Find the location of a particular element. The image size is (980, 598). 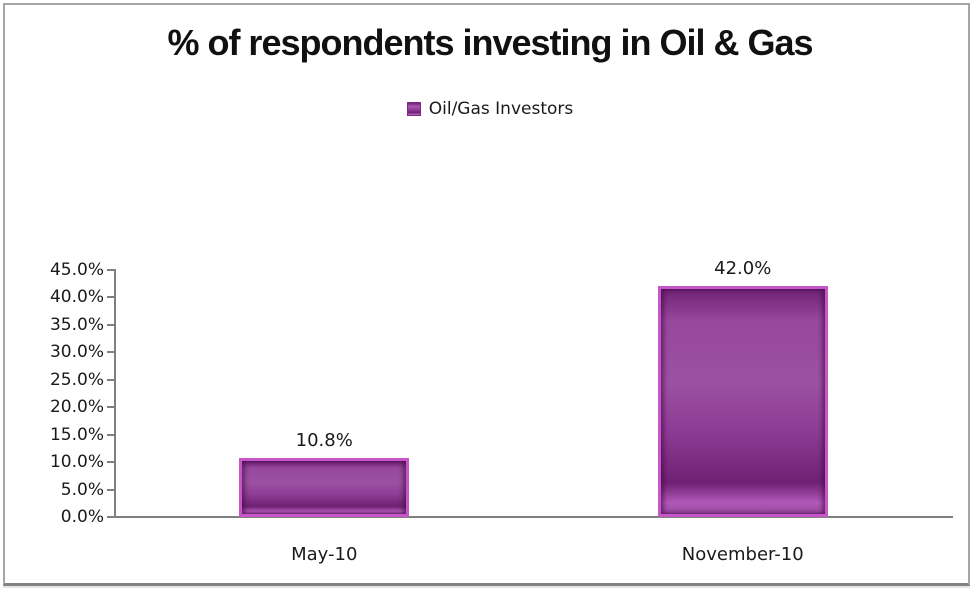

y-tick-label: 25.0% is located at coordinates (76, 379).